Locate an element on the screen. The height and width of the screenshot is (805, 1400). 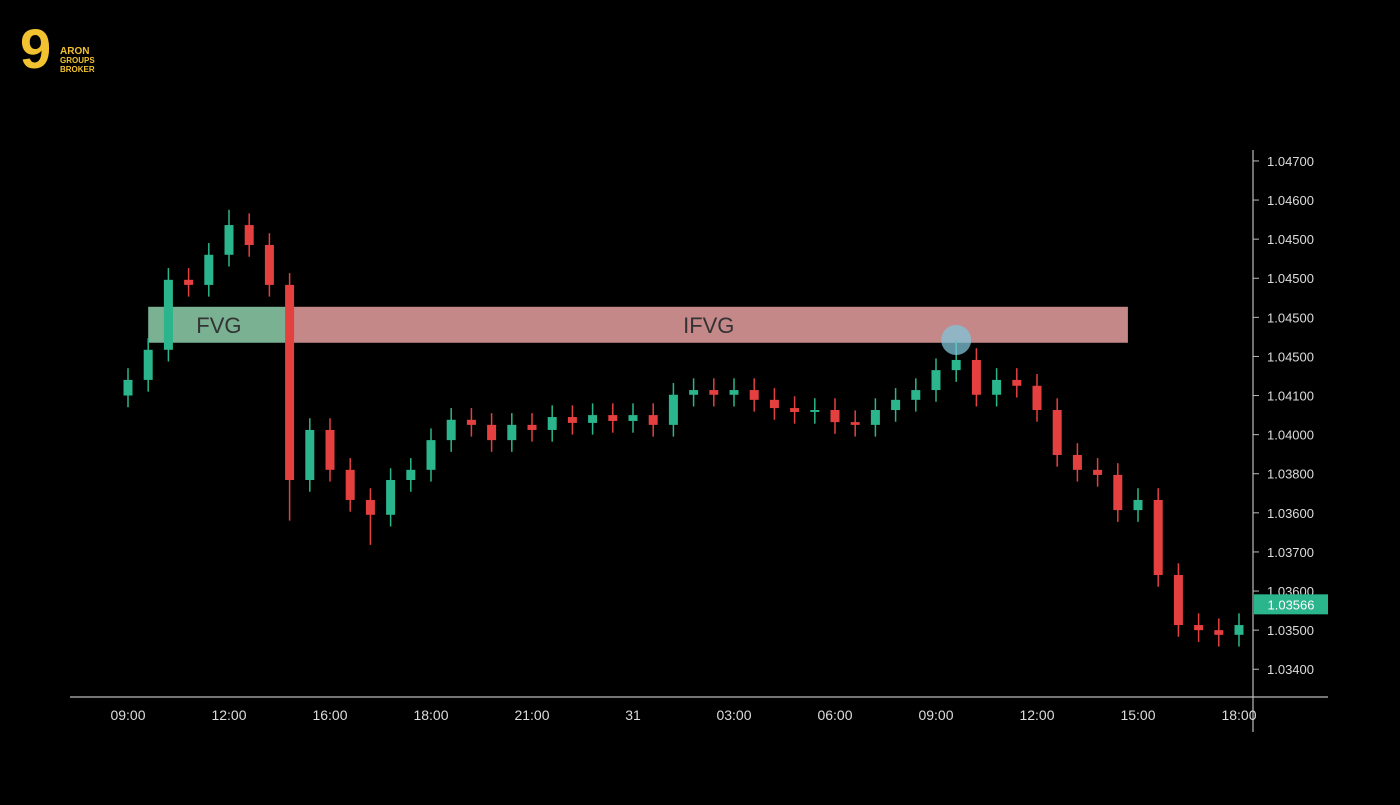
x-tick-label: 06:00 is located at coordinates (834, 715).